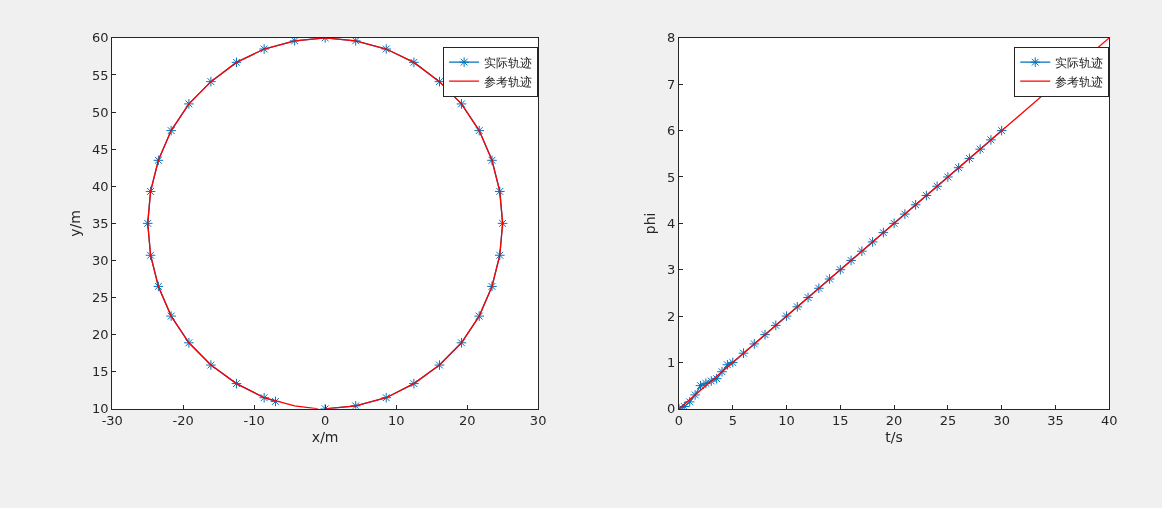  Describe the element at coordinates (100, 260) in the screenshot. I see `y-tick-label: 30` at that location.